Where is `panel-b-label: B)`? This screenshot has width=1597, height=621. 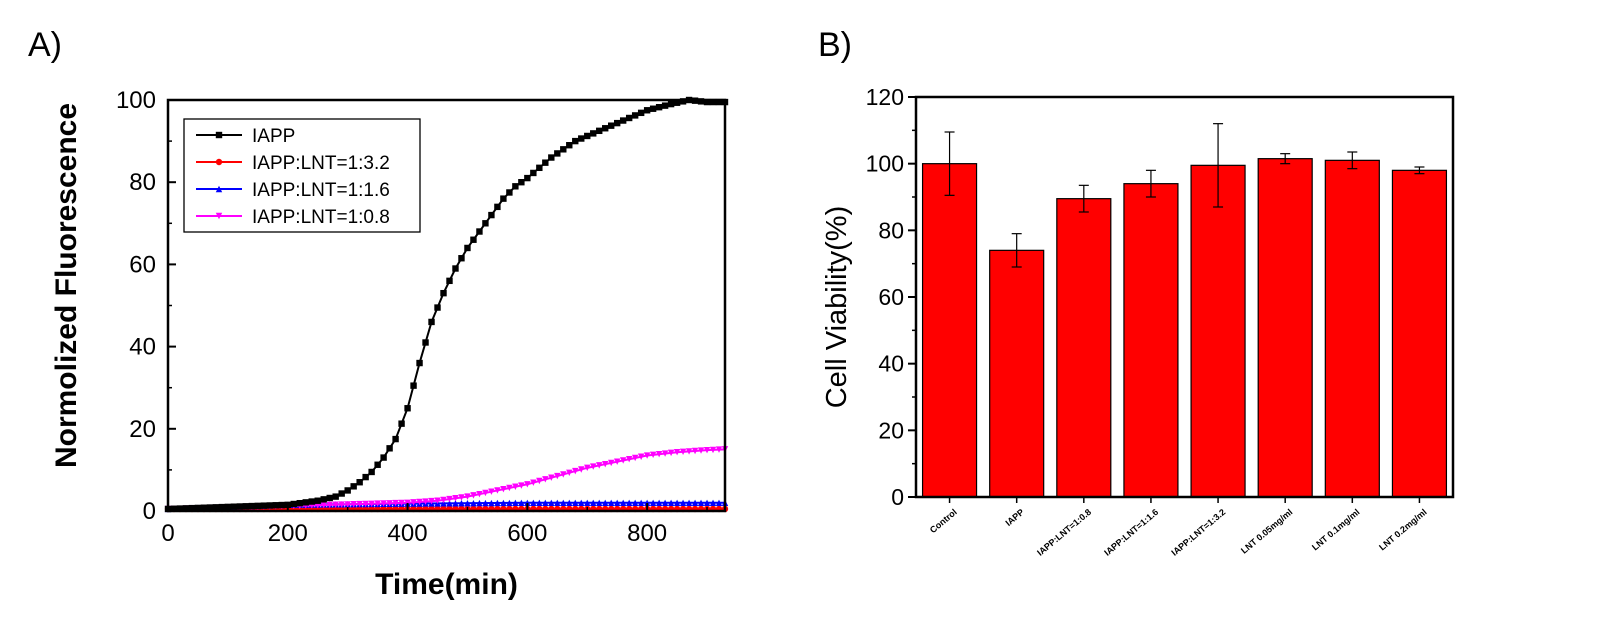 panel-b-label: B) is located at coordinates (835, 45).